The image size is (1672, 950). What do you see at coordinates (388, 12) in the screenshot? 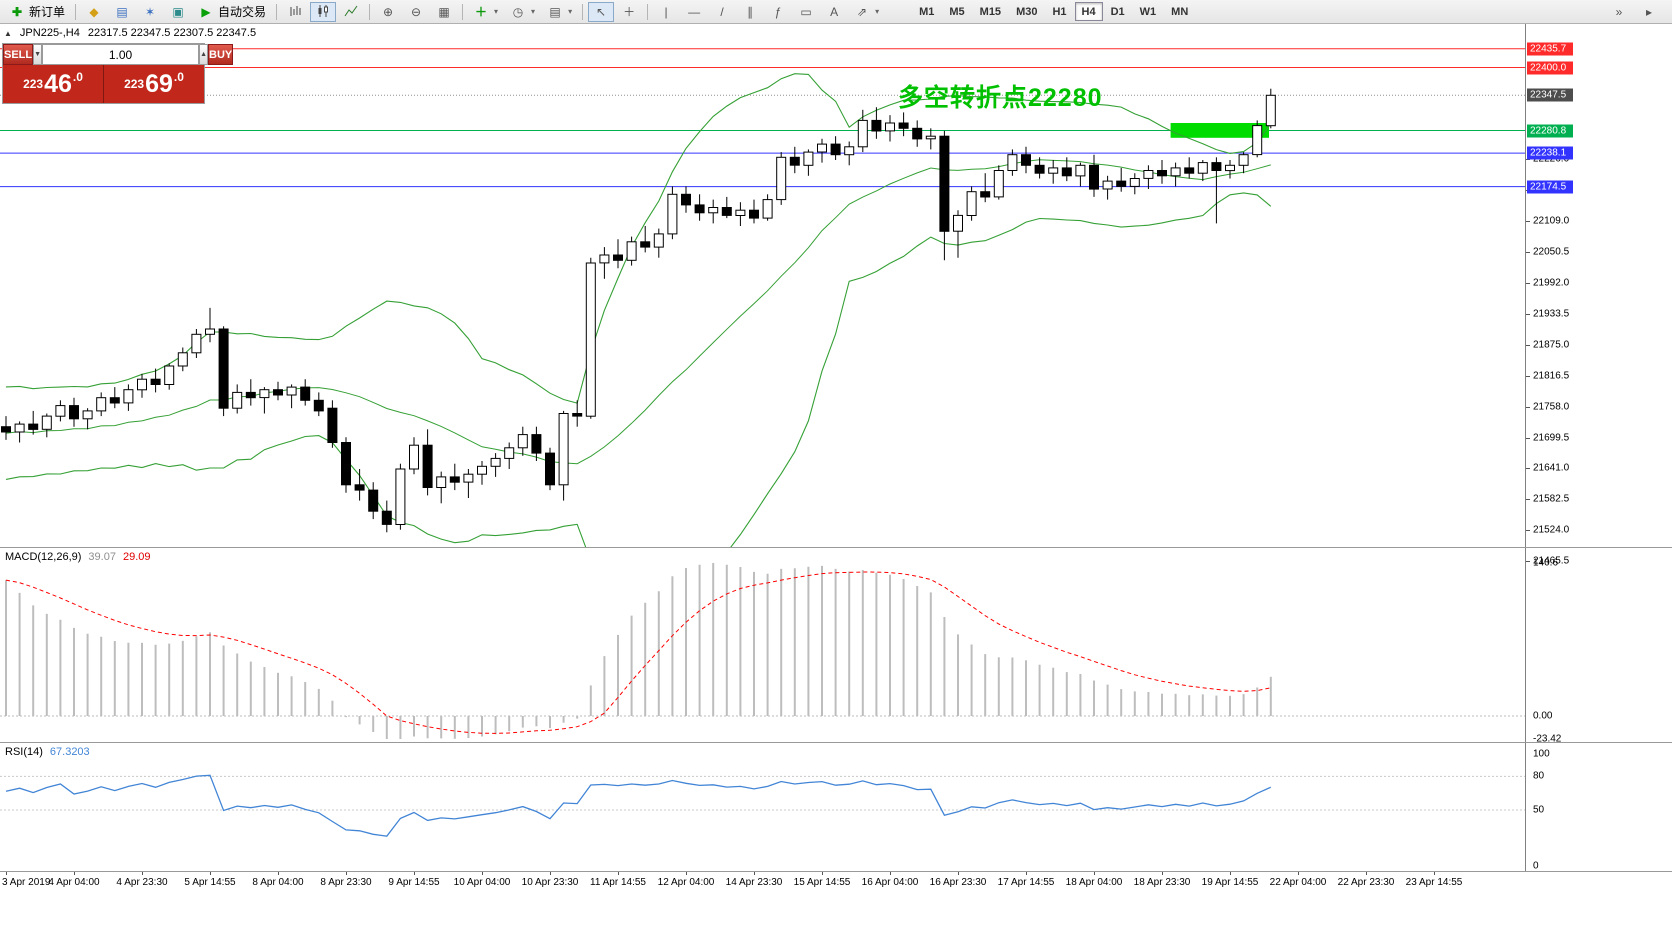
I see `zoom-in-button: ⊕` at bounding box center [388, 12].